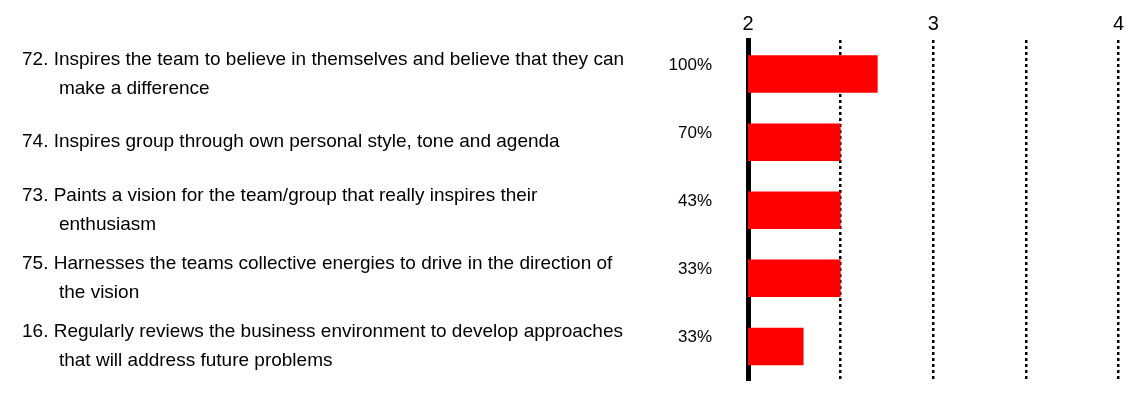 This screenshot has width=1136, height=417. Describe the element at coordinates (690, 65) in the screenshot. I see `text: 100%` at that location.